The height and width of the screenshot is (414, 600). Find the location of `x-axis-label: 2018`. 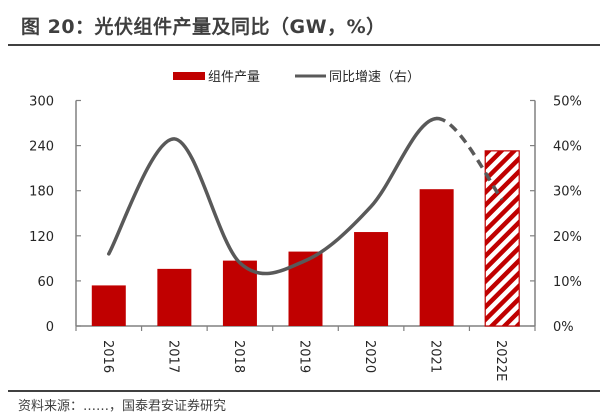

x-axis-label: 2018 is located at coordinates (238, 356).